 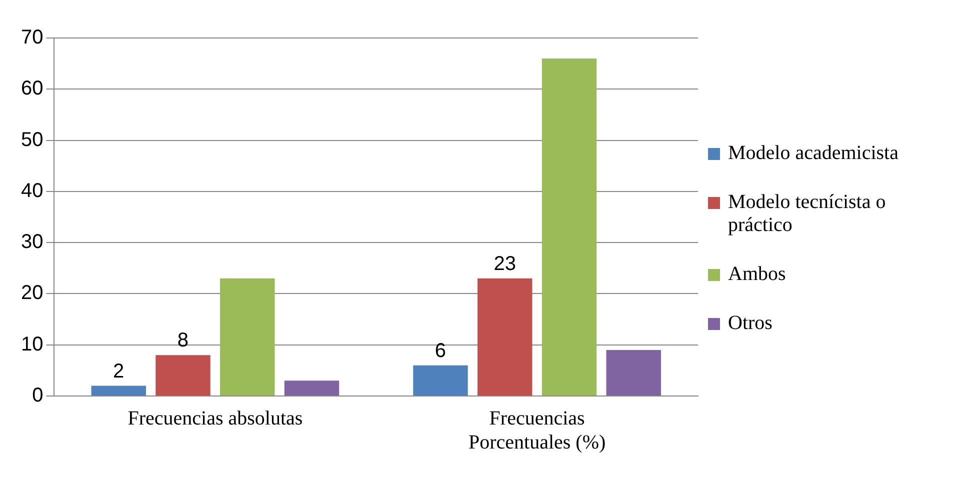 What do you see at coordinates (32, 89) in the screenshot?
I see `y-tick-label: 60` at bounding box center [32, 89].